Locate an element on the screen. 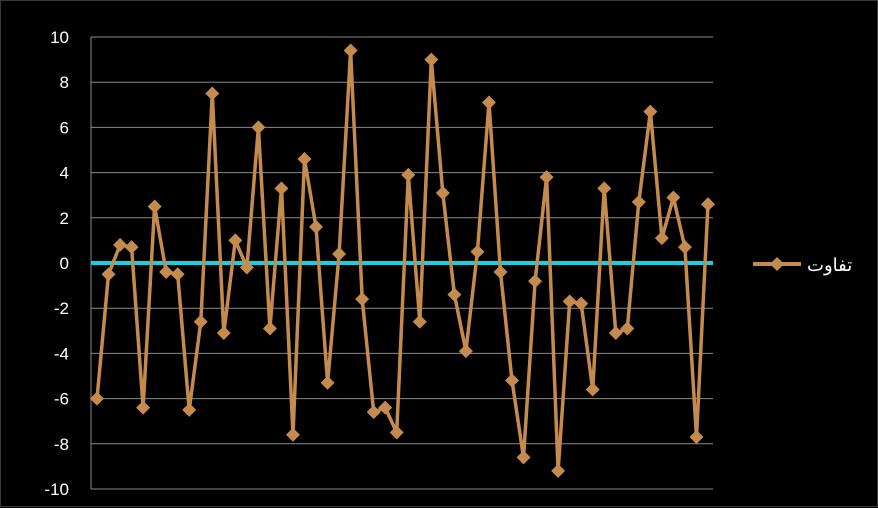  y-tick-label: 0 is located at coordinates (64, 263).